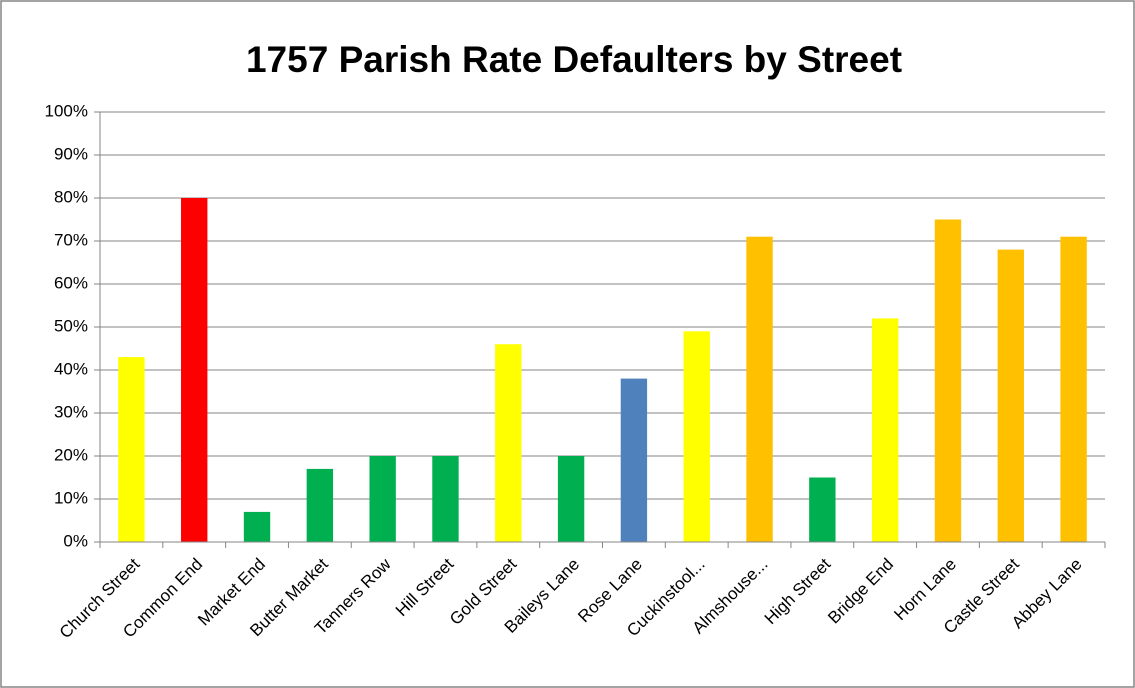  What do you see at coordinates (71, 368) in the screenshot?
I see `y-tick-label: 40%` at bounding box center [71, 368].